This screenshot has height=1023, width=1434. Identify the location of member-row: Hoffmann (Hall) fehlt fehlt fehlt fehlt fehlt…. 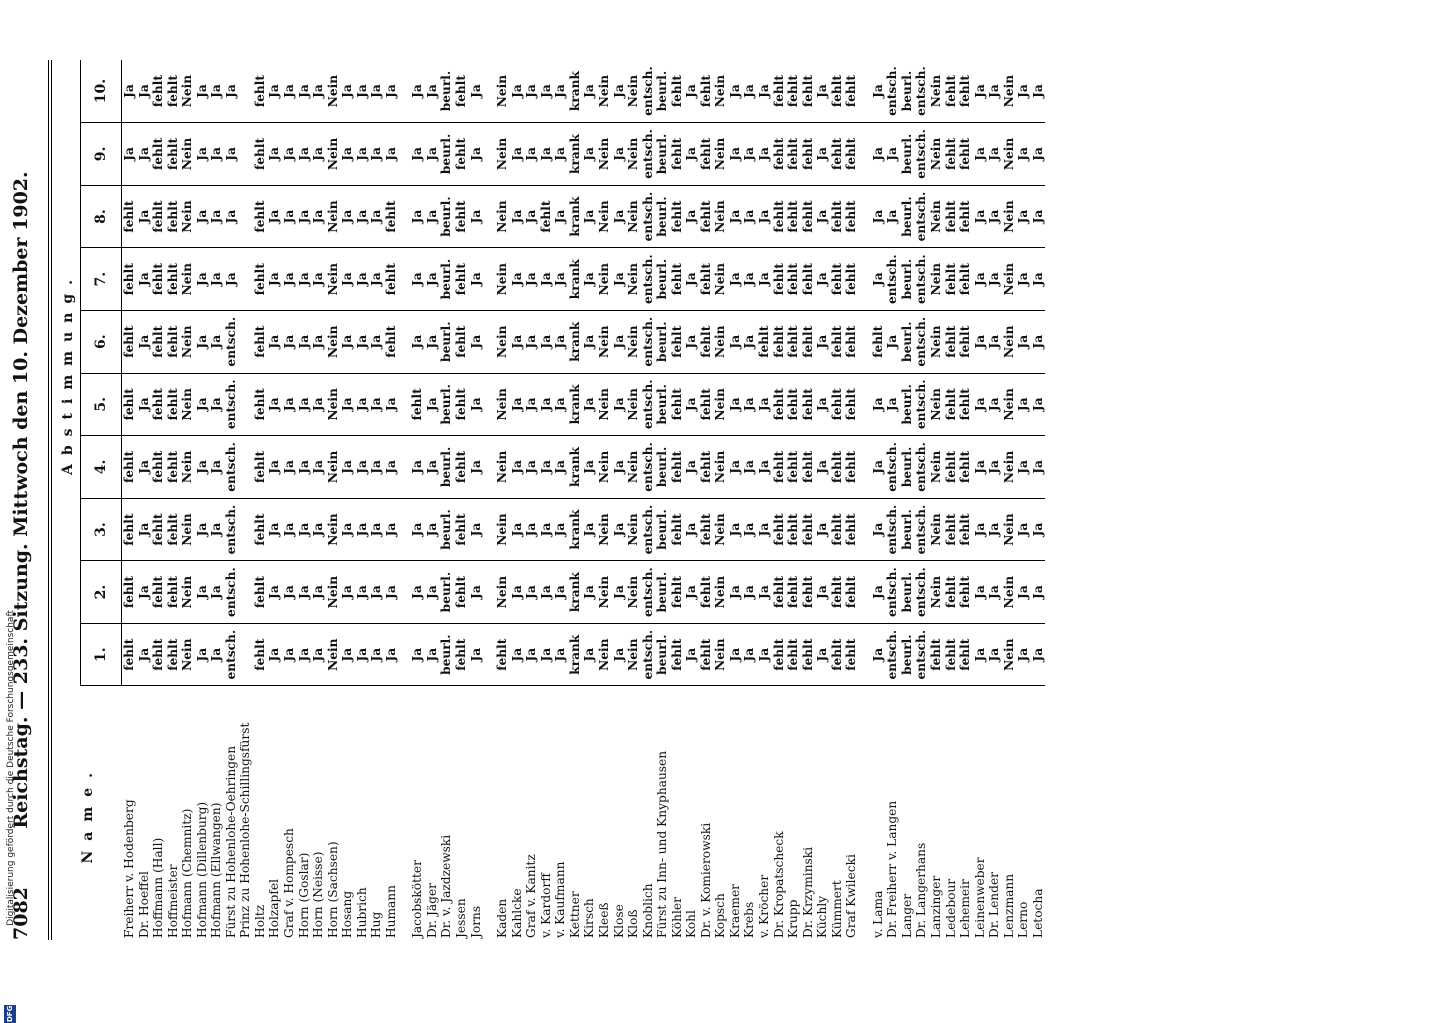
(158, 500).